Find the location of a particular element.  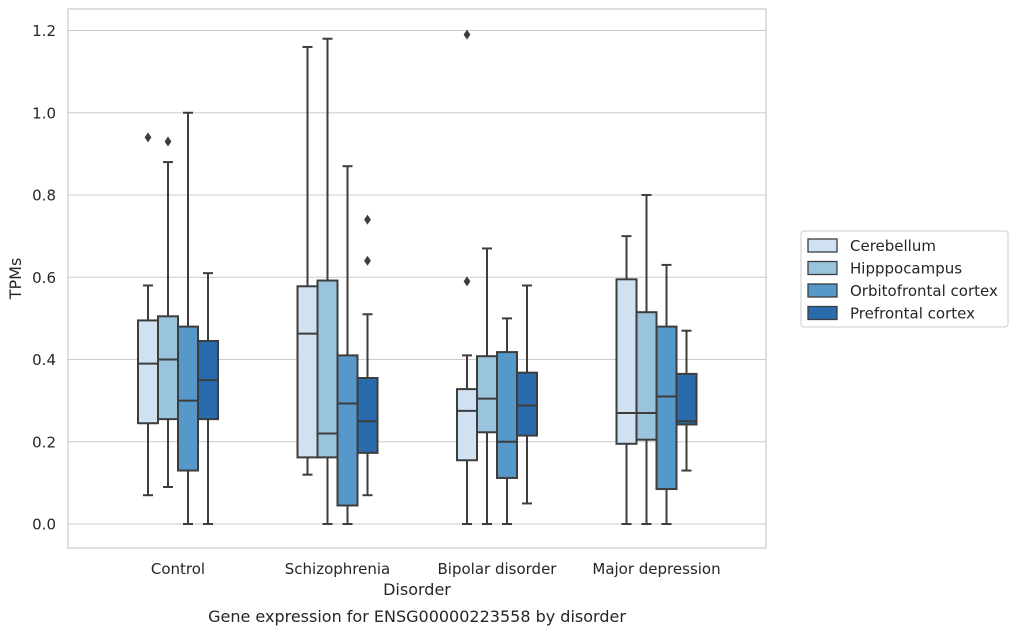

y-tick-label: 0.0 is located at coordinates (44, 525).